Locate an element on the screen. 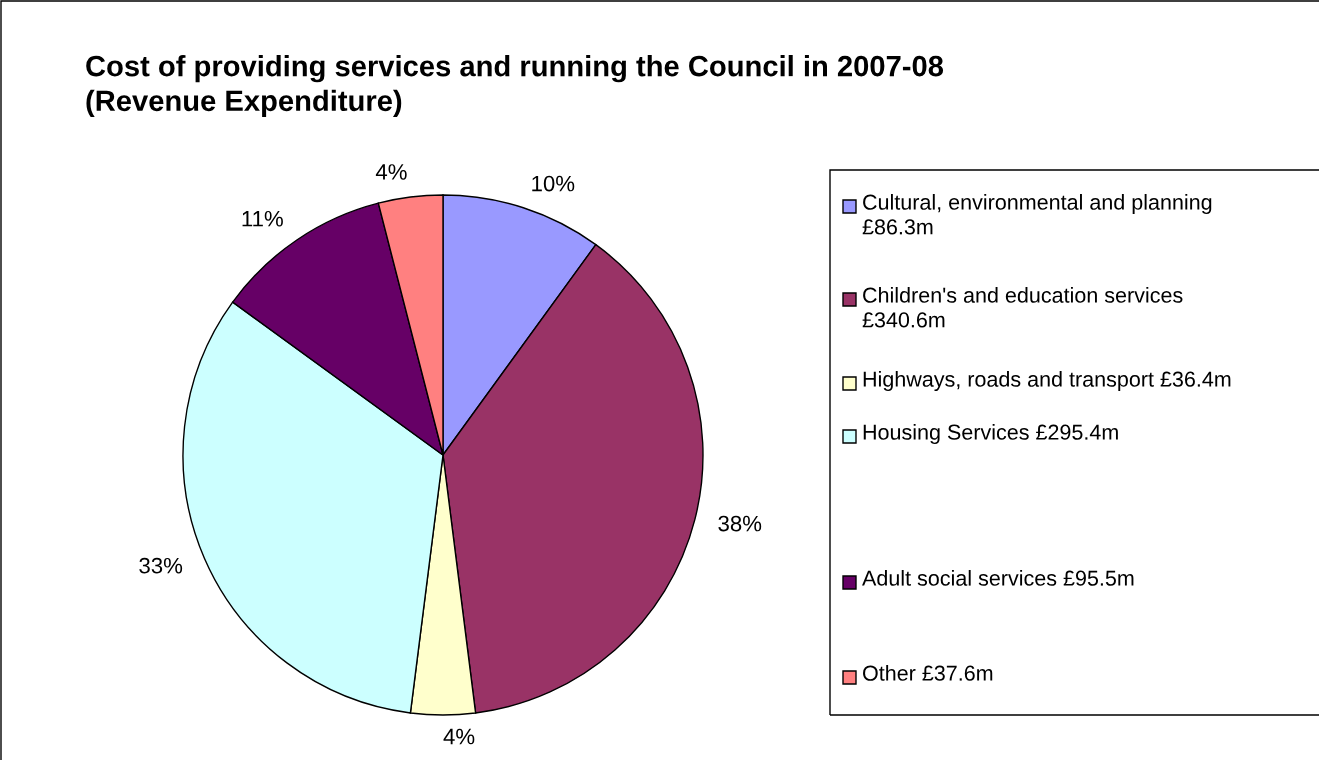 The image size is (1319, 760). legend-label: Other £37.6m is located at coordinates (928, 673).